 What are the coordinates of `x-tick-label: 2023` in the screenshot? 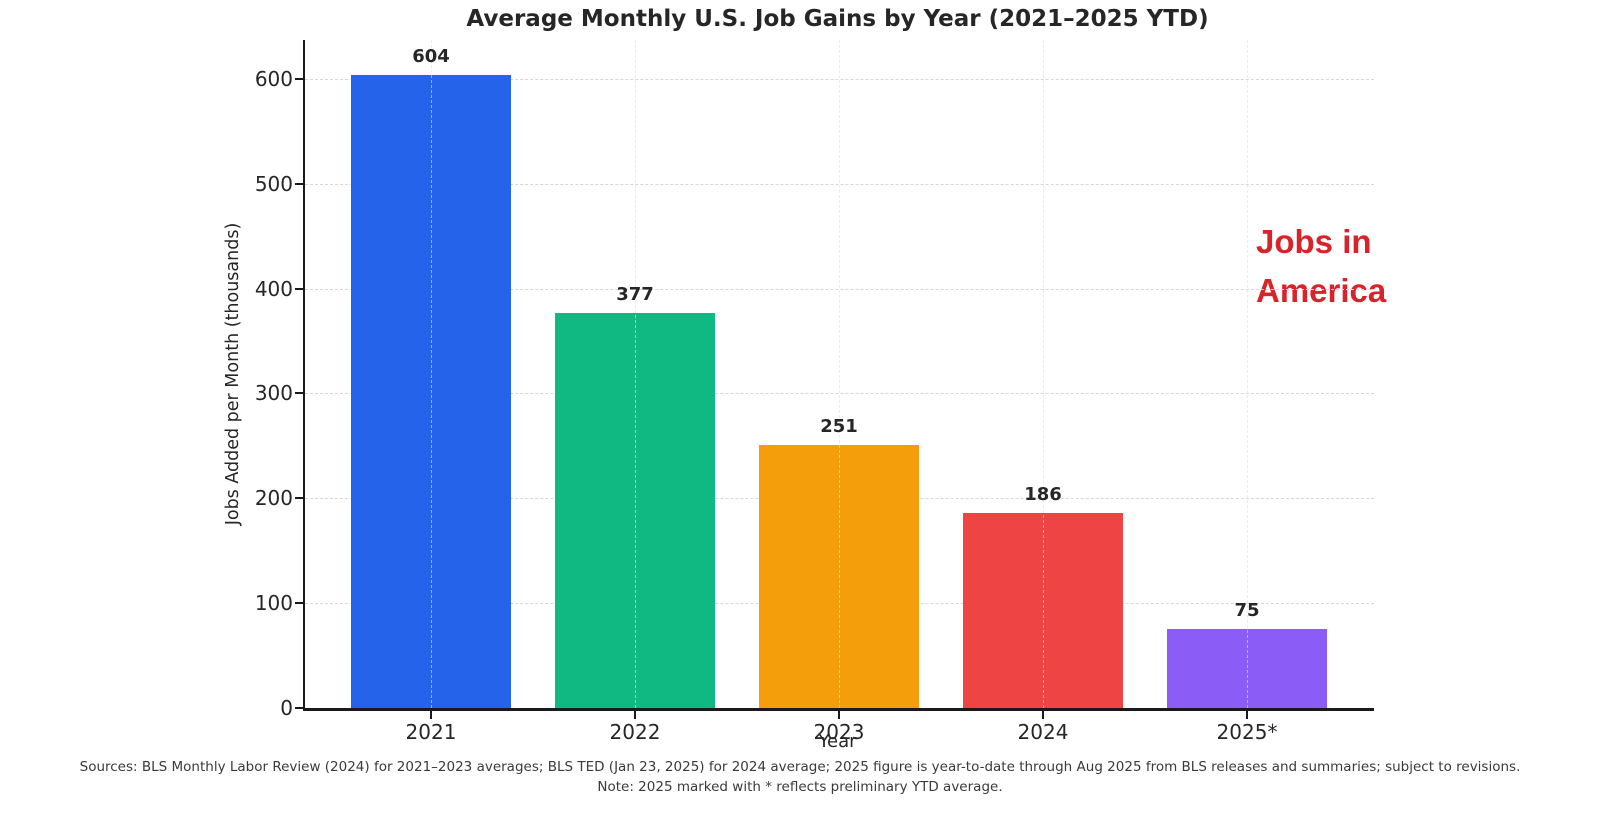 It's located at (839, 732).